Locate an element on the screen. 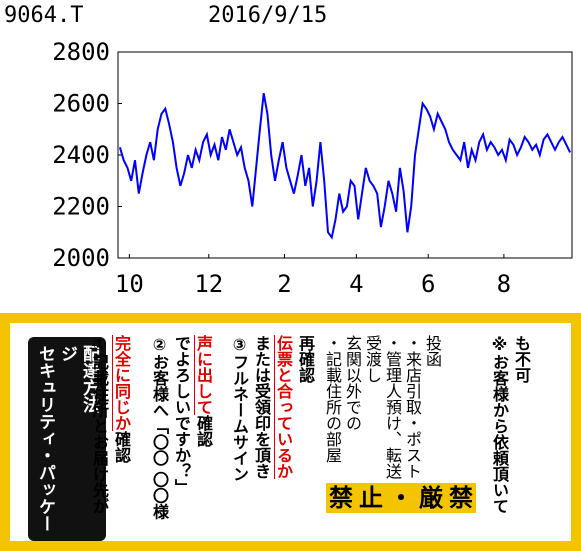 This screenshot has height=551, width=581. step-line: ①記載住所とお届け先が is located at coordinates (99, 424).